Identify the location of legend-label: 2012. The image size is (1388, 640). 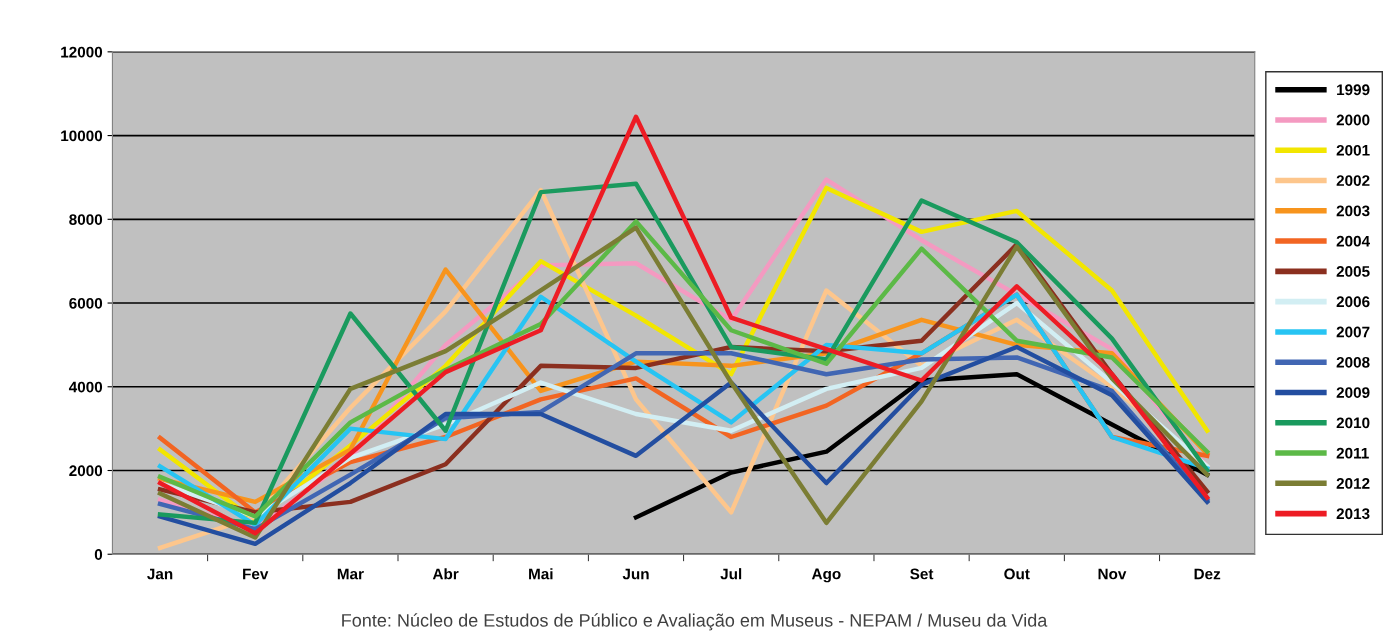
(1353, 483).